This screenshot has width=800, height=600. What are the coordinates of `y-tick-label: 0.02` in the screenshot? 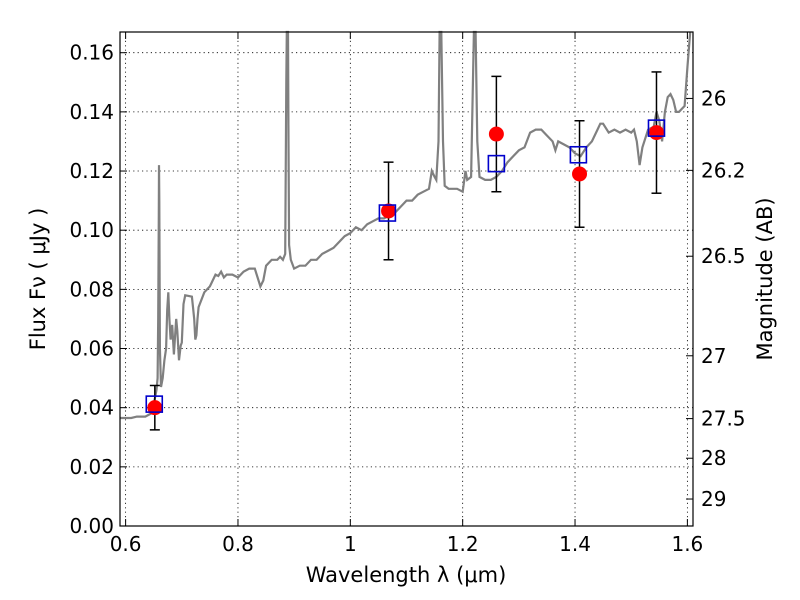 It's located at (91, 467).